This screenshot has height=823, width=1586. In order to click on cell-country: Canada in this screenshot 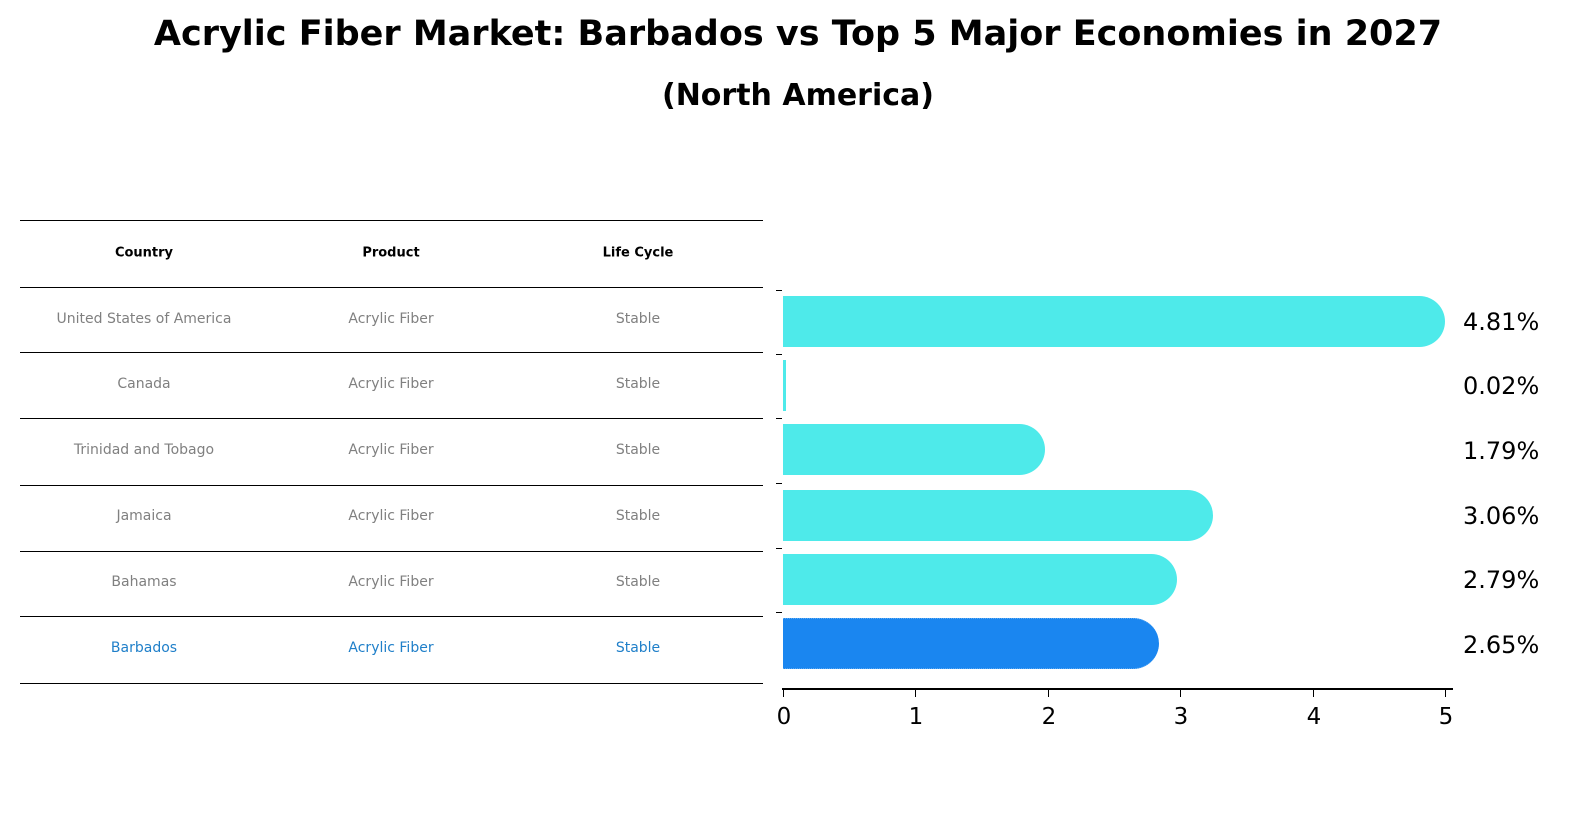, I will do `click(144, 384)`.